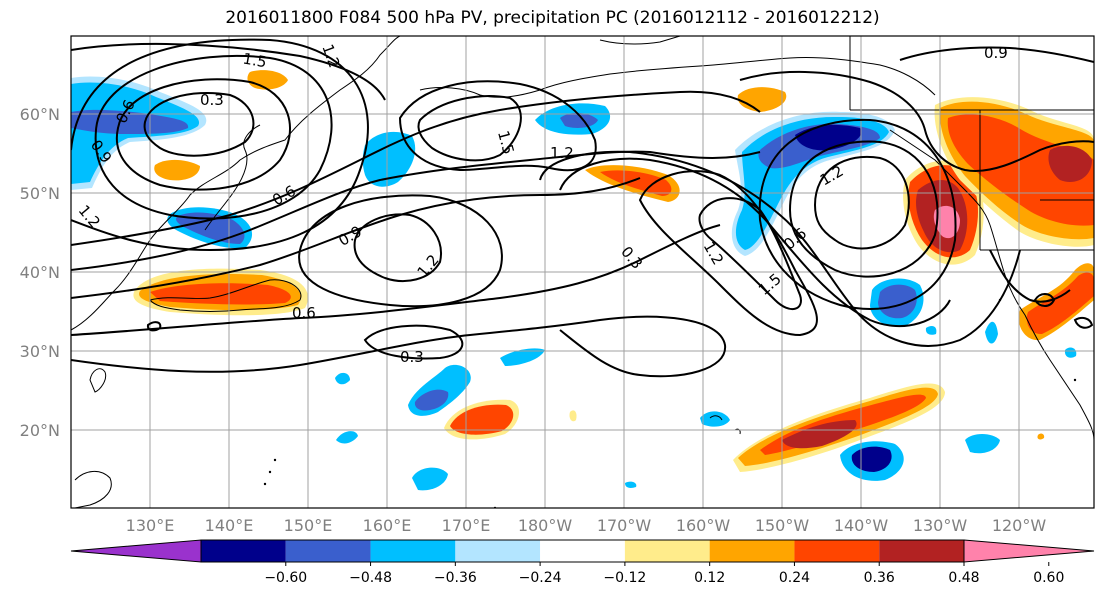  I want to click on colorbar-tick-label: −0.24, so click(540, 578).